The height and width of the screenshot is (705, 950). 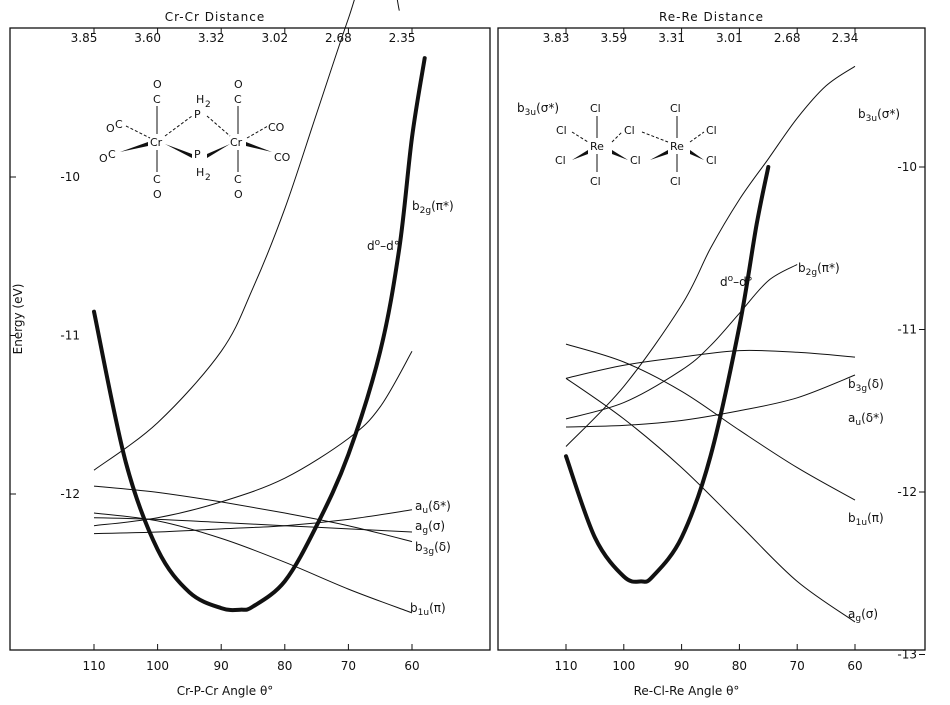 I want to click on left-series-label: b2g(π*), so click(x=433, y=207).